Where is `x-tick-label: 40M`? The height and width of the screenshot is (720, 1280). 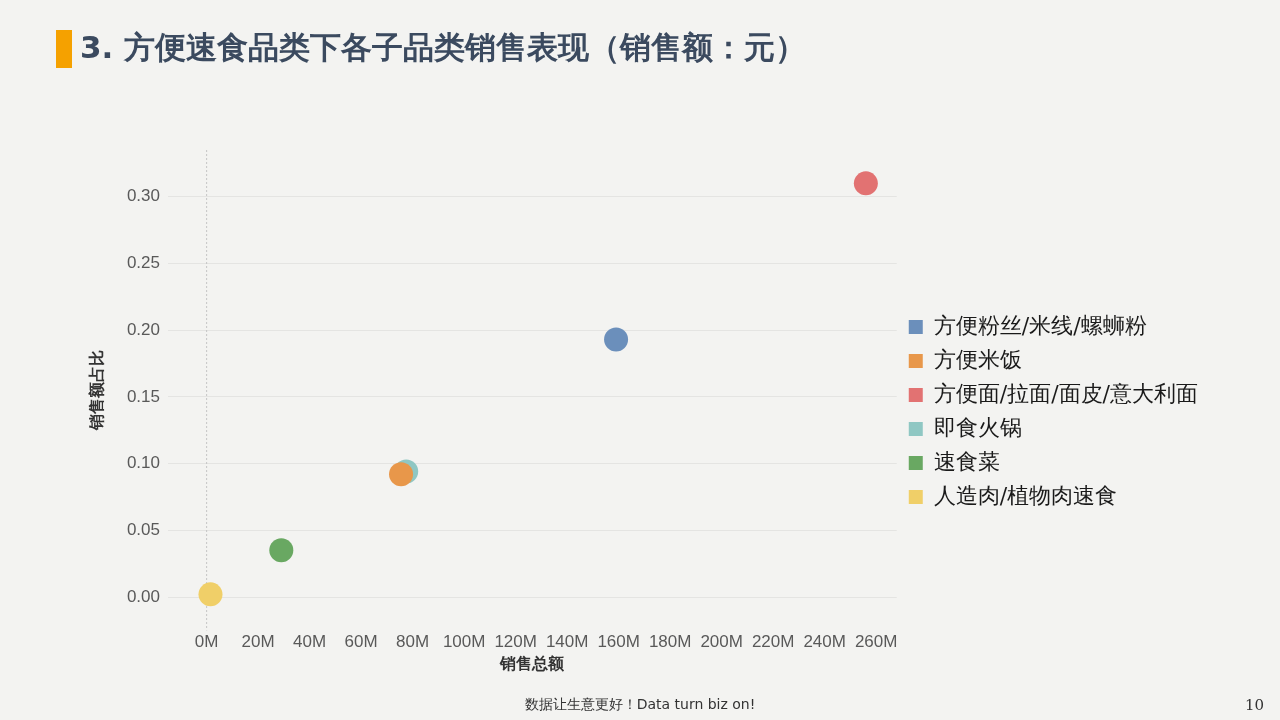 x-tick-label: 40M is located at coordinates (310, 642).